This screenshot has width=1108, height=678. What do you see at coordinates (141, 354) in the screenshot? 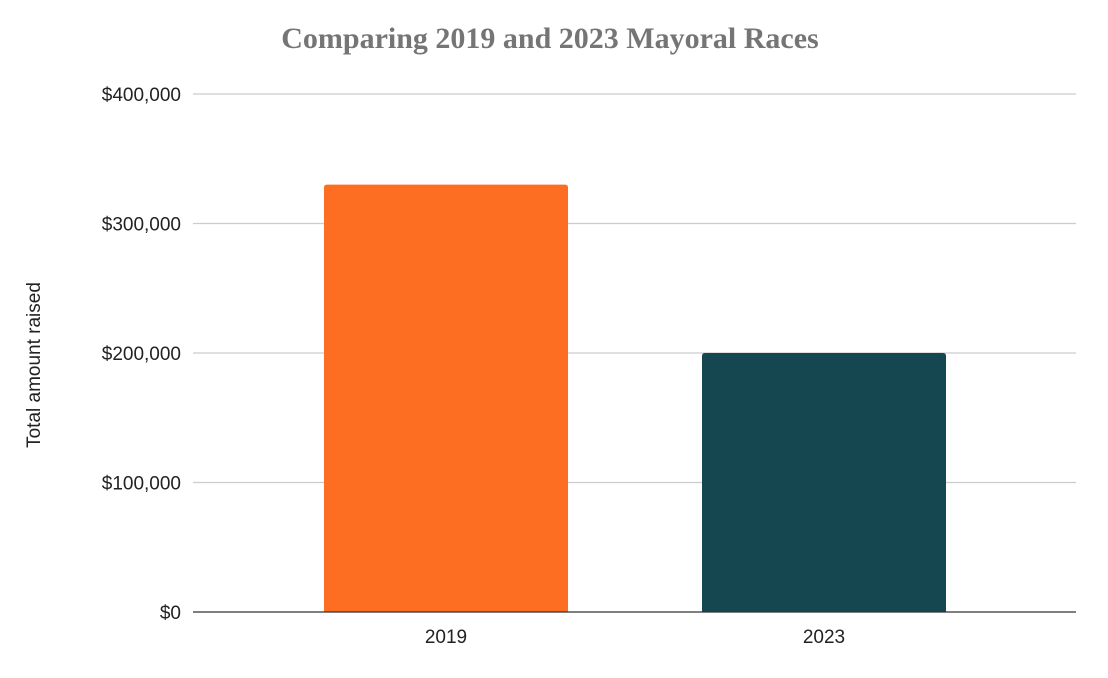
I see `y-tick-label: $200,000` at bounding box center [141, 354].